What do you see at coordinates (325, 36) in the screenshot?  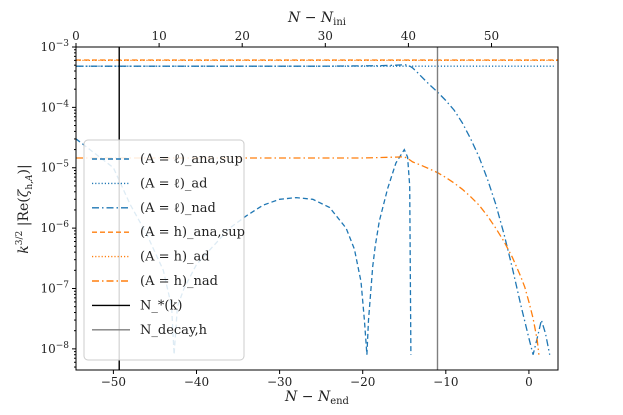 I see `top-tick-label: 30` at bounding box center [325, 36].